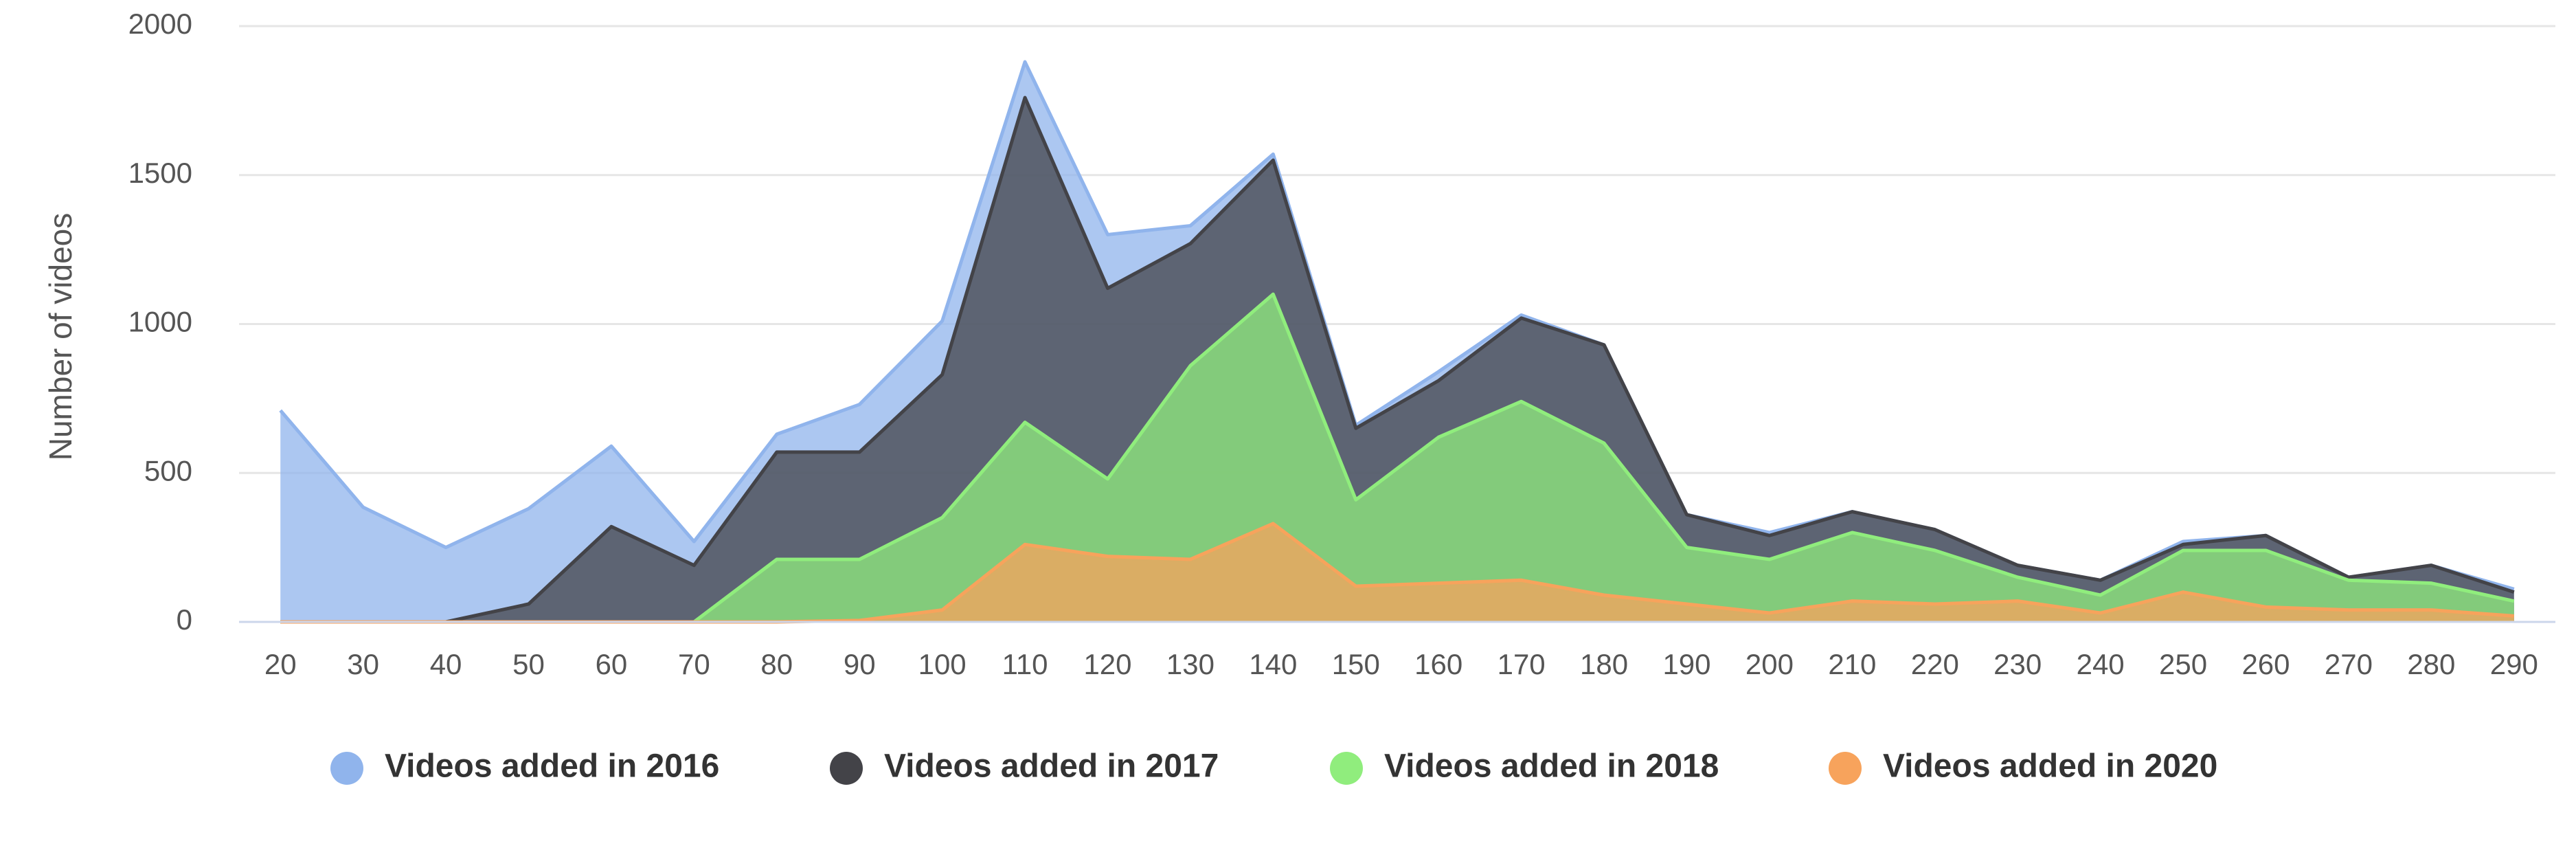 The width and height of the screenshot is (2576, 859). Describe the element at coordinates (694, 664) in the screenshot. I see `x-tick-label: 70` at that location.